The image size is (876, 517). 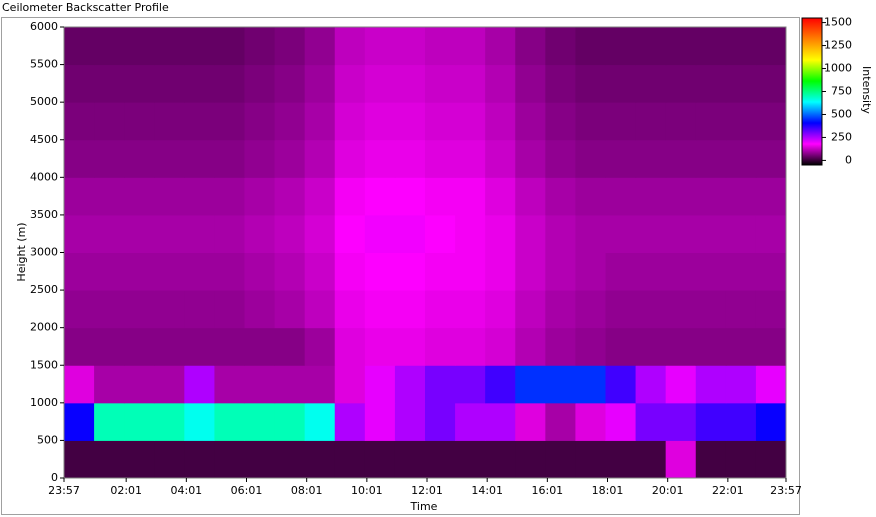 I want to click on y-tick-label: 3500, so click(x=44, y=214).